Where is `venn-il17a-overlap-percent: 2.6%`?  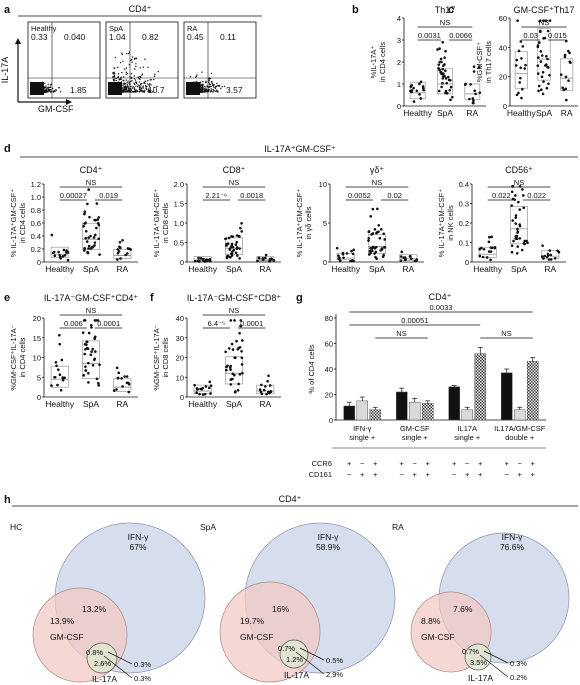
venn-il17a-overlap-percent: 2.6% is located at coordinates (102, 663).